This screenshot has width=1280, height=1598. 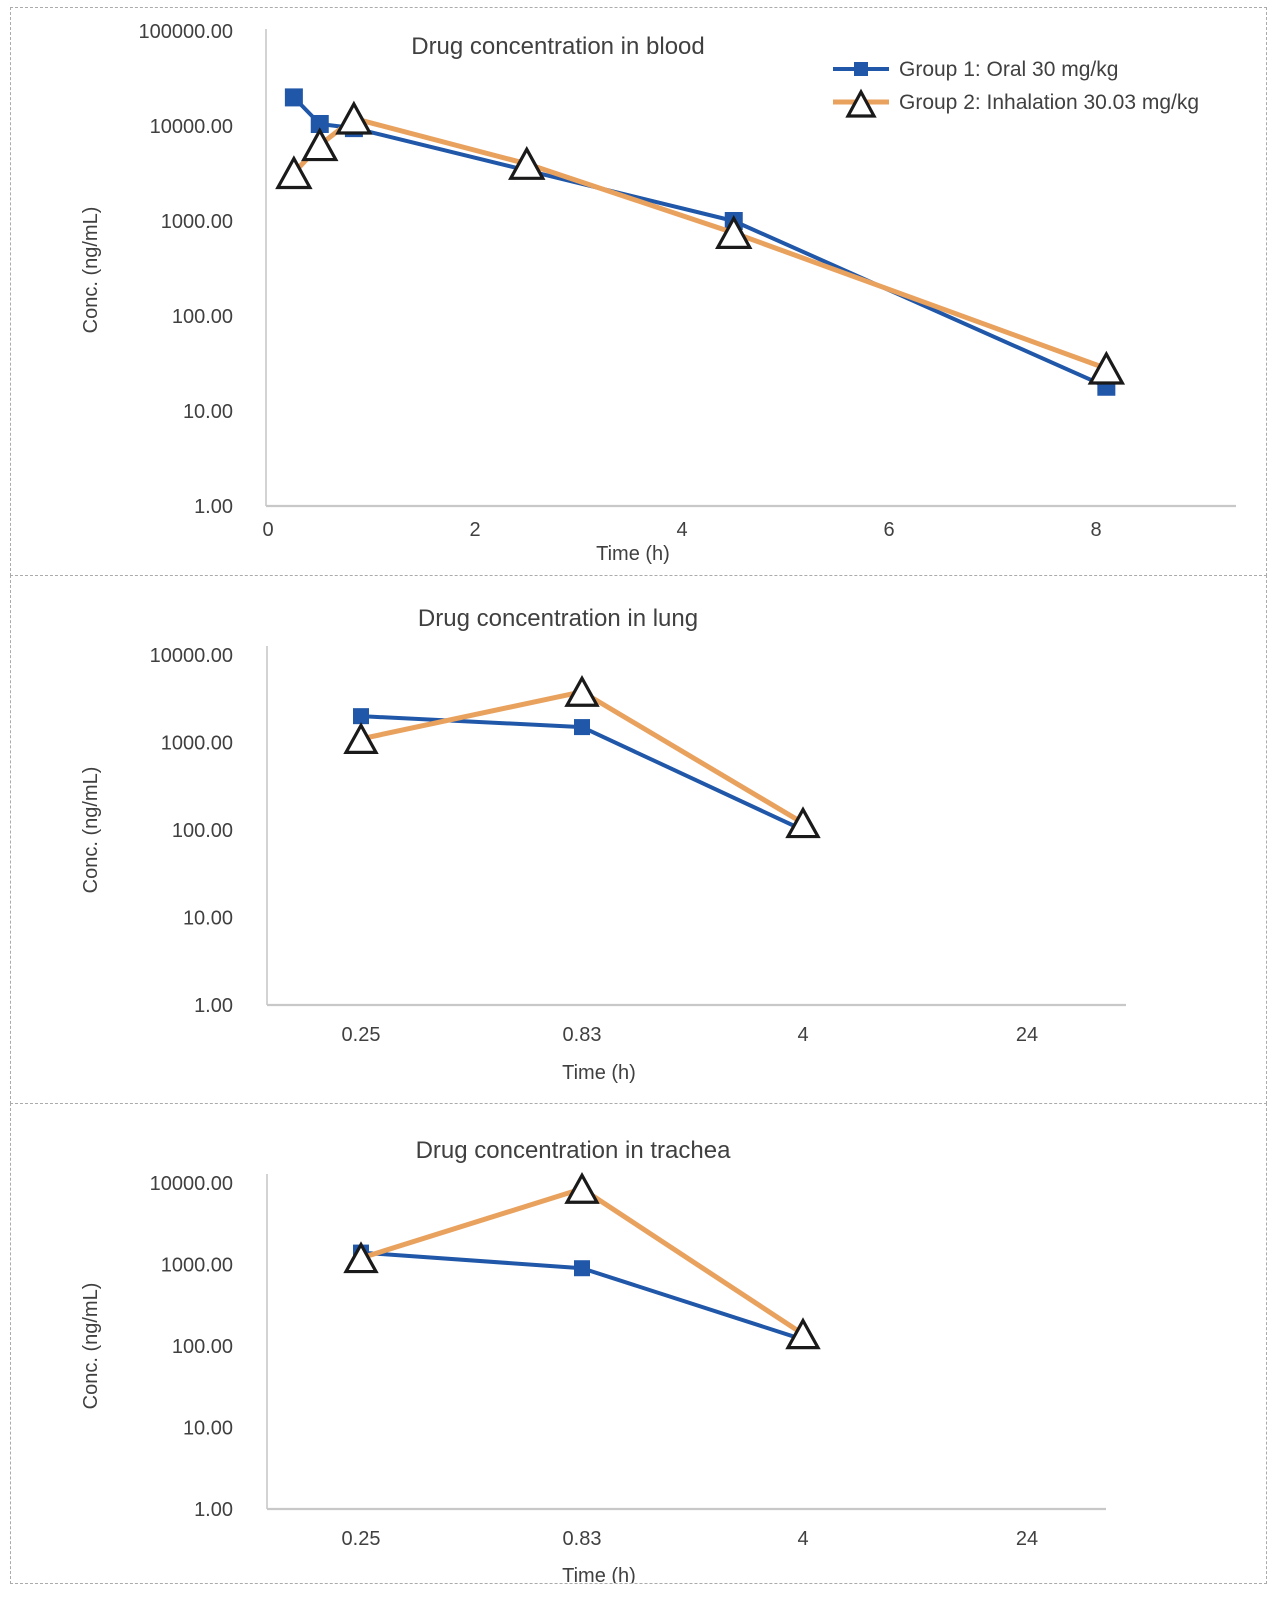 I want to click on chart-title: Drug concentration in trachea, so click(x=574, y=1150).